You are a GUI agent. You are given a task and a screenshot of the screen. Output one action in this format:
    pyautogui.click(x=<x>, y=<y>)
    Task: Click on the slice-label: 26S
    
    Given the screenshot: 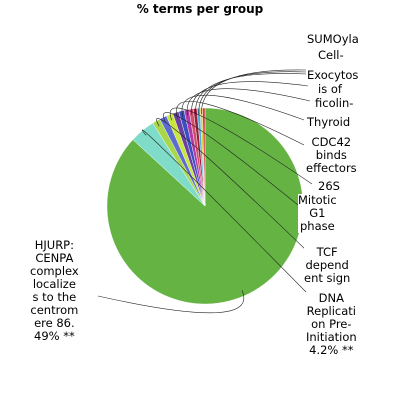 What is the action you would take?
    pyautogui.click(x=329, y=186)
    